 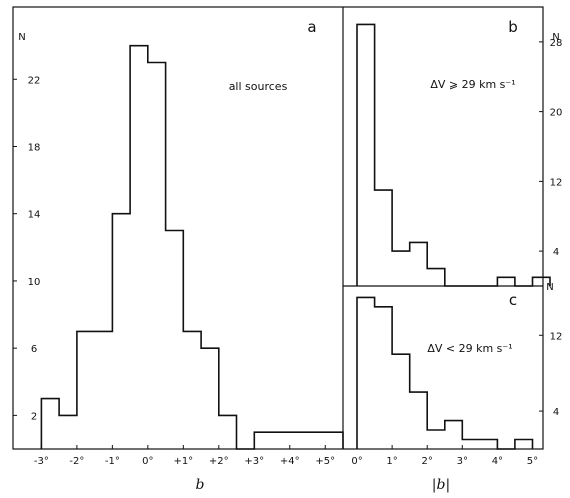 I want to click on panel-c-xtick-label: 2°, so click(x=427, y=461).